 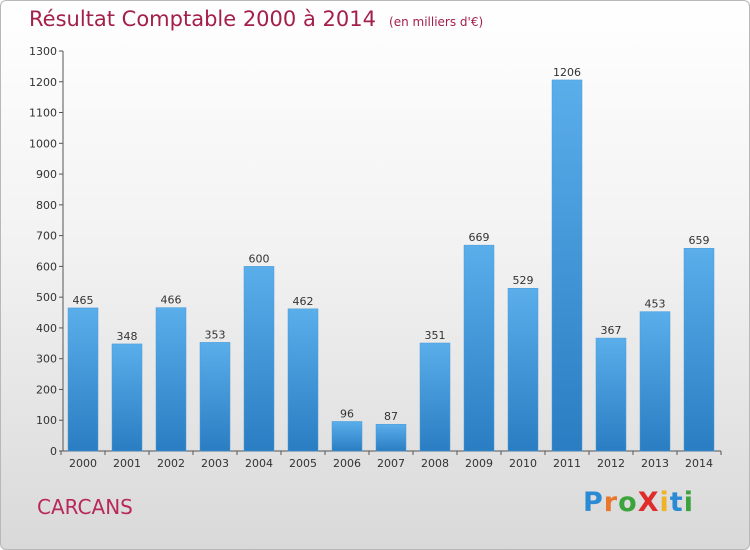 What do you see at coordinates (436, 22) in the screenshot?
I see `title-unit: (en milliers d'€)` at bounding box center [436, 22].